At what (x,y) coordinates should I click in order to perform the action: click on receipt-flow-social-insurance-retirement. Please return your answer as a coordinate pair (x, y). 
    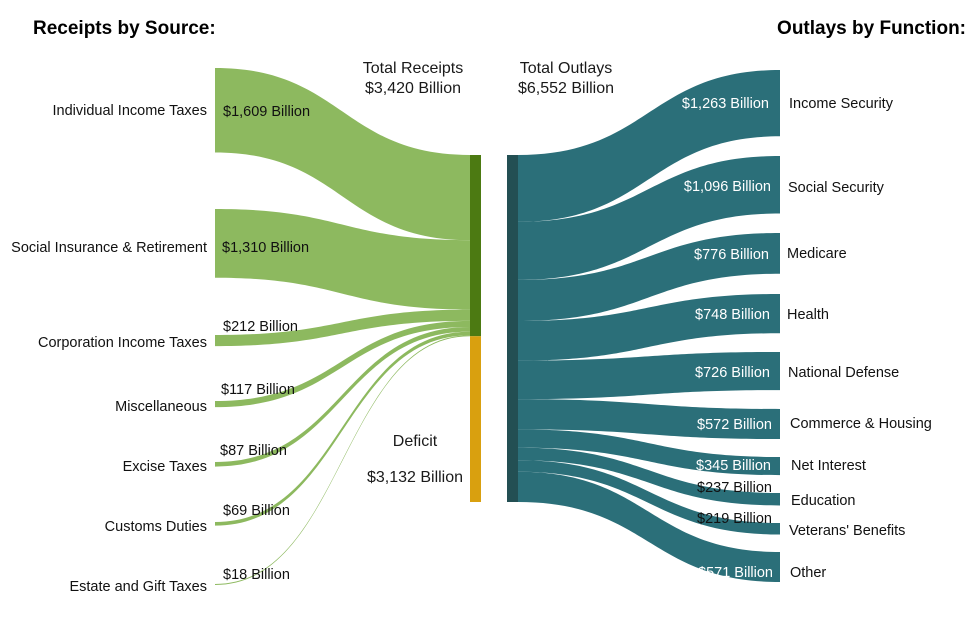
    Looking at the image, I should click on (342, 259).